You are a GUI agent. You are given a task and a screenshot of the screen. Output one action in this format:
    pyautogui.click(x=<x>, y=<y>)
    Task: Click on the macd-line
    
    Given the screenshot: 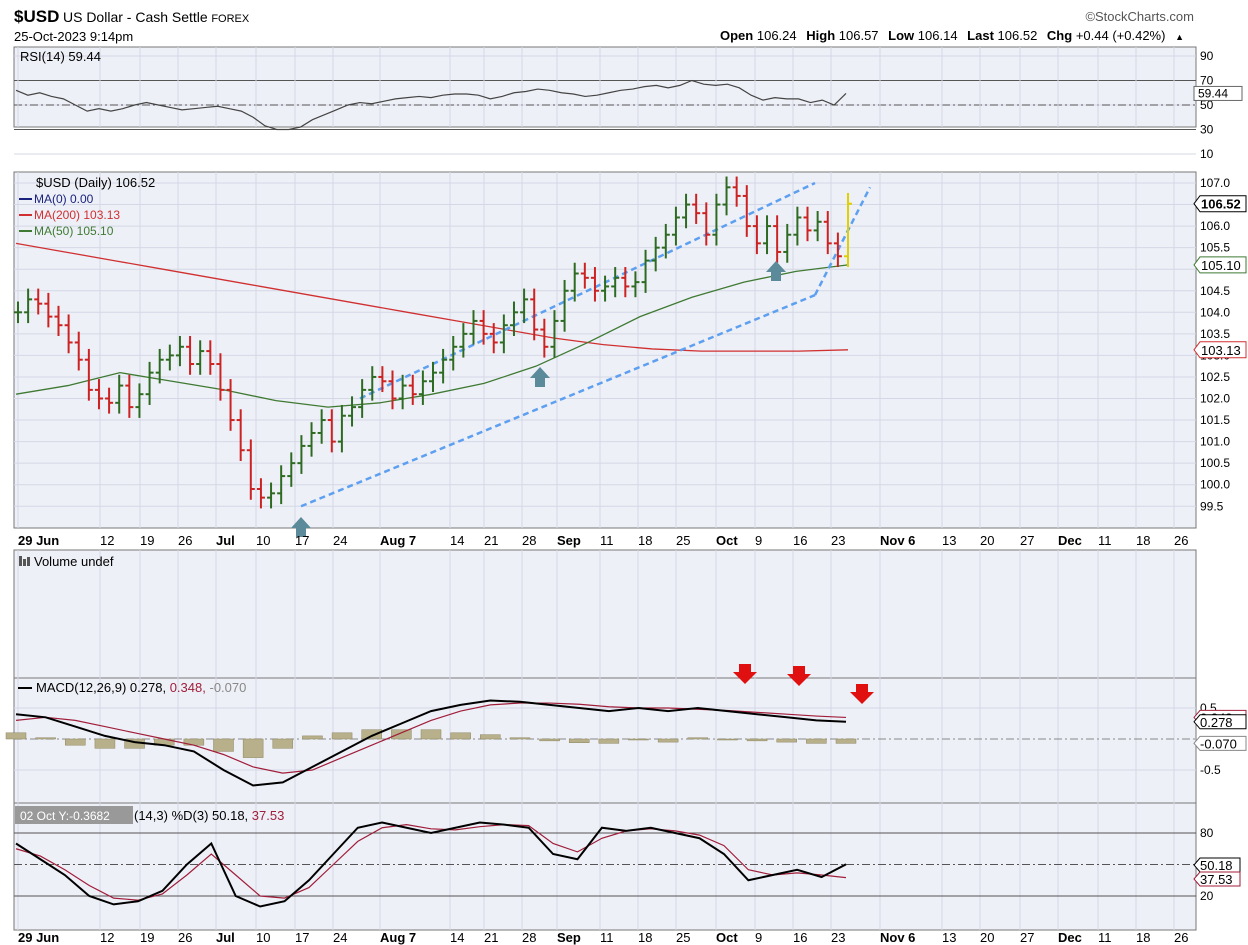 What is the action you would take?
    pyautogui.click(x=431, y=743)
    